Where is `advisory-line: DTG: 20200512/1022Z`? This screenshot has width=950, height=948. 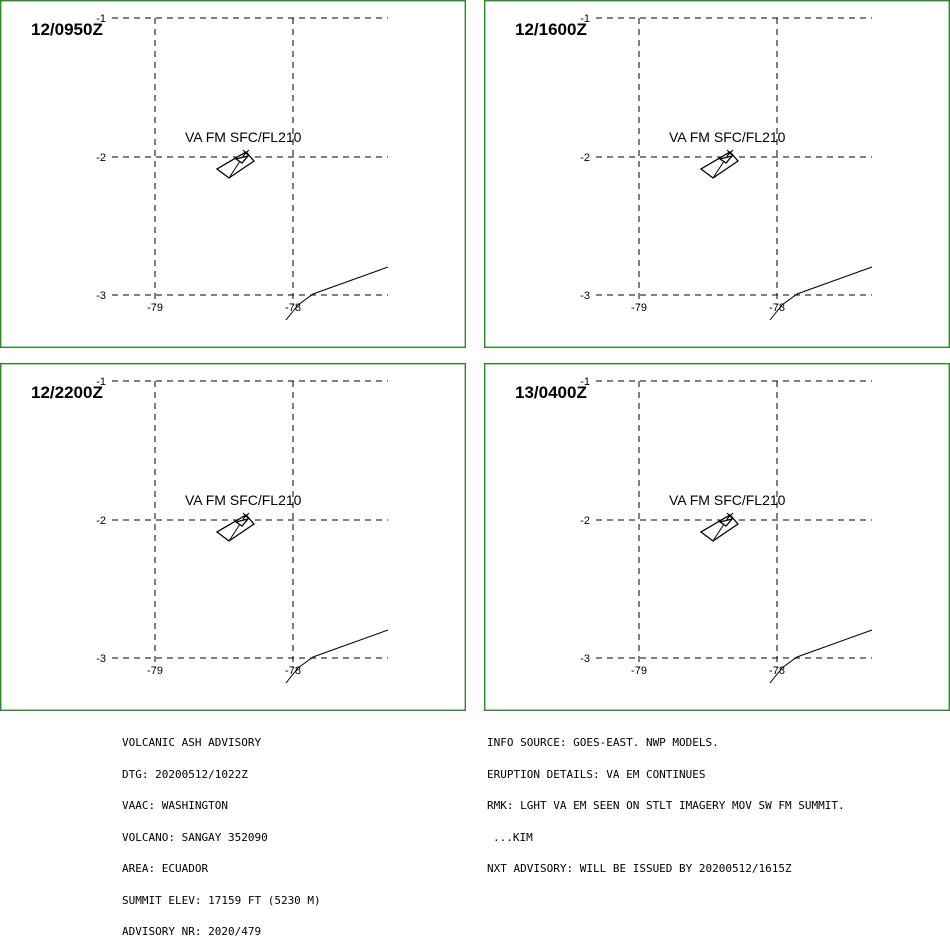
advisory-line: DTG: 20200512/1022Z is located at coordinates (185, 774).